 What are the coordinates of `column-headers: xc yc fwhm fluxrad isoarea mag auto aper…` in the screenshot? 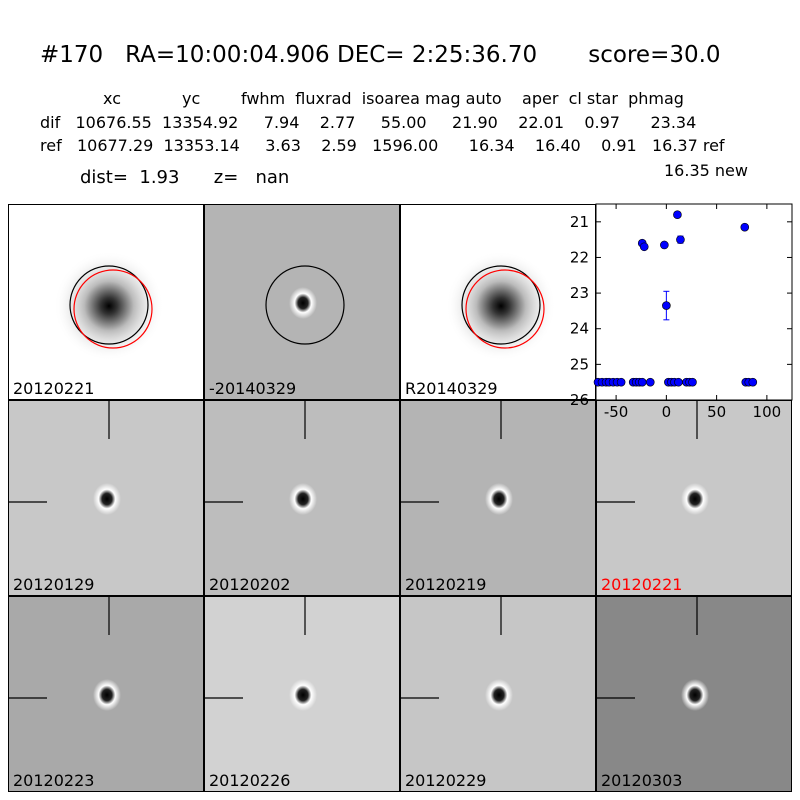 It's located at (393, 98).